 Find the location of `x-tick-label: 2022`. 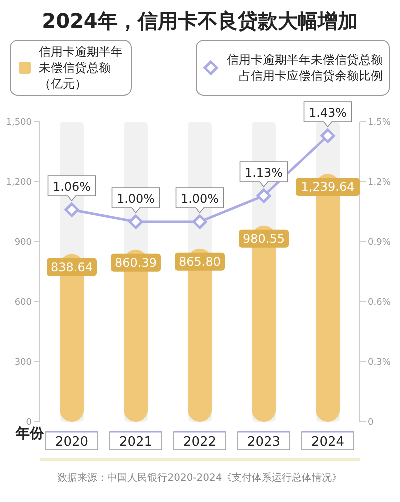

x-tick-label: 2022 is located at coordinates (200, 442).